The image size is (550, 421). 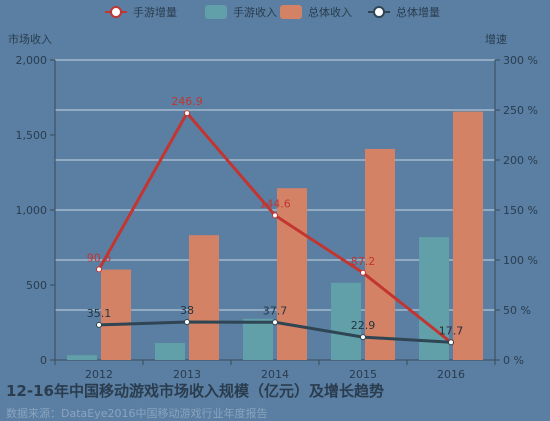 I want to click on data-label-手游增量: 90.6, so click(x=99, y=257).